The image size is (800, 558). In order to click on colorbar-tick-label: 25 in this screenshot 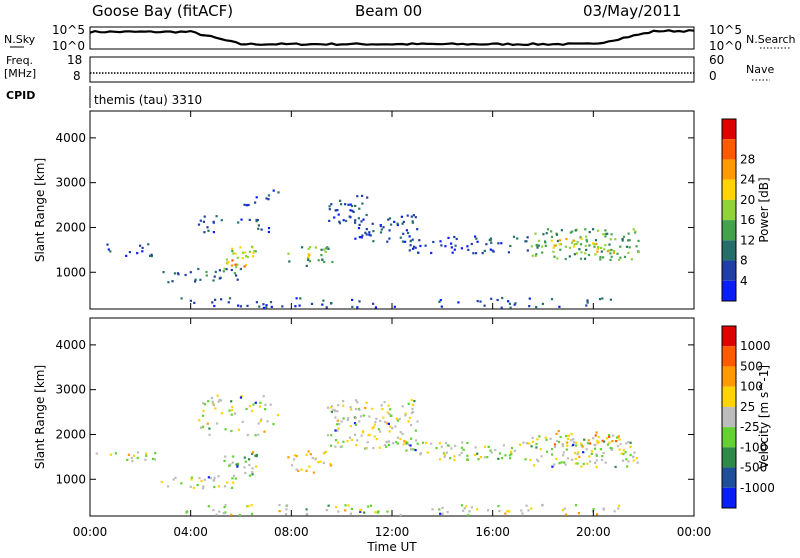, I will do `click(747, 407)`.